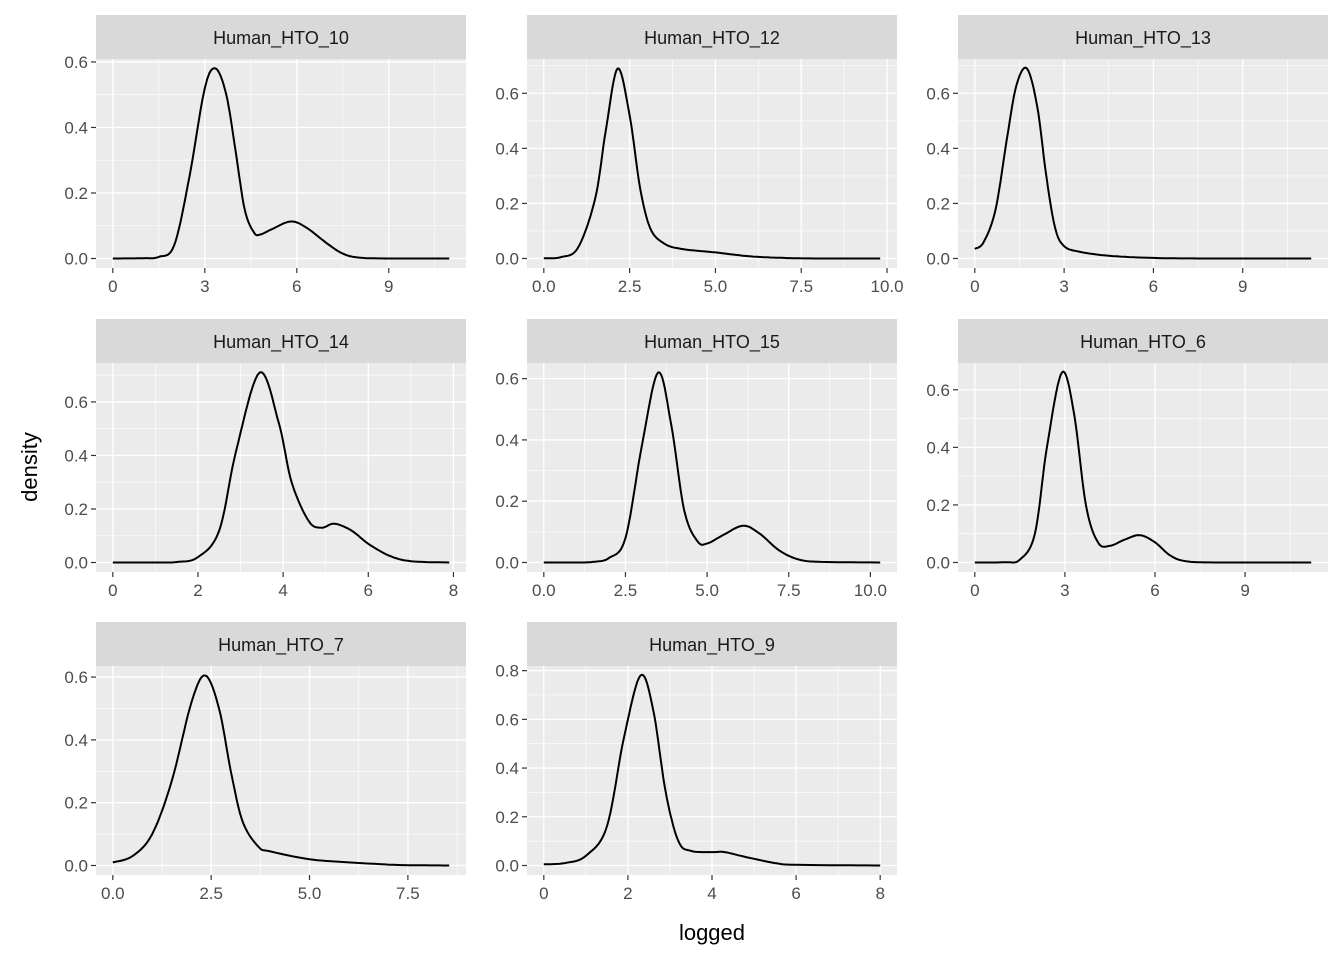 This screenshot has width=1344, height=965. I want to click on facet-panel: Human_HTO_15 0.0 2.5 5.0 7.5 10.0 0.0 0.2 0.4 0.6, so click(696, 459).